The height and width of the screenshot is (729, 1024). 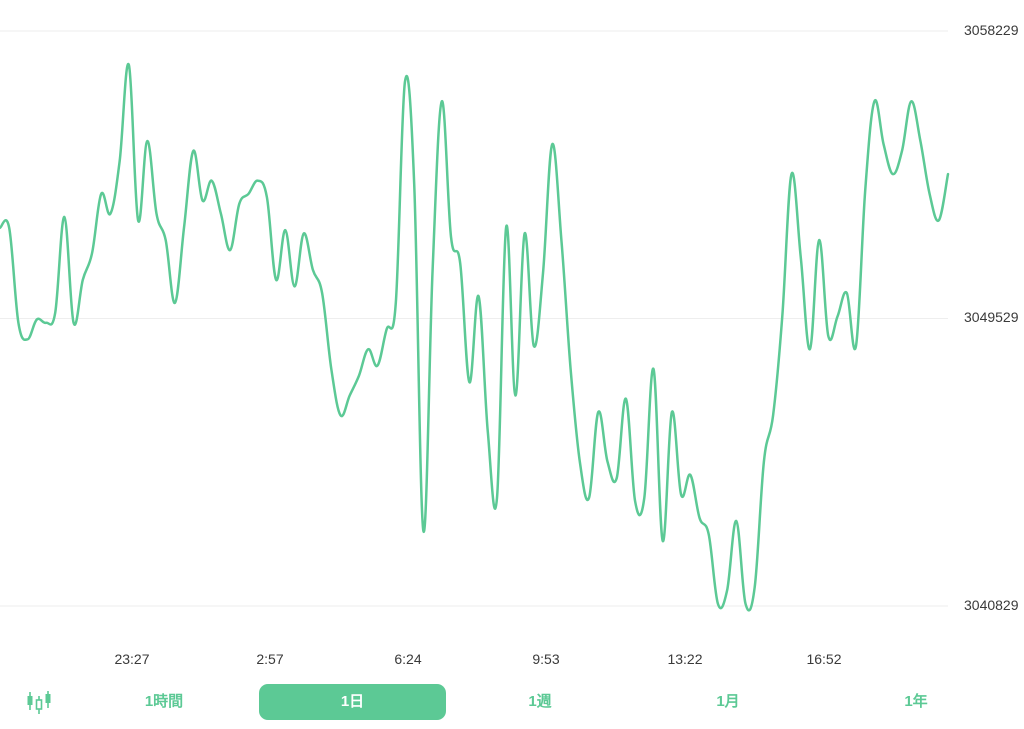 I want to click on y-tick-label-bottom: 3040829, so click(x=991, y=605).